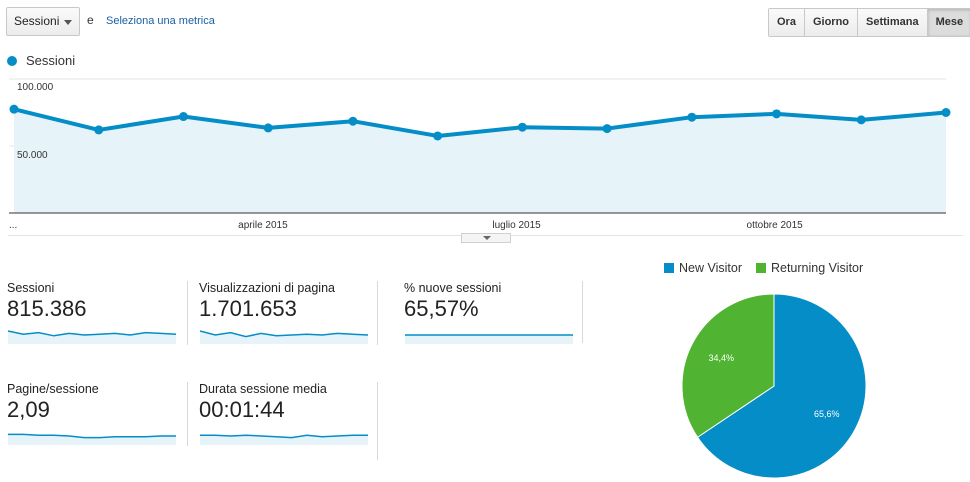 The image size is (970, 482). What do you see at coordinates (31, 288) in the screenshot?
I see `scorecard-label: Sessioni` at bounding box center [31, 288].